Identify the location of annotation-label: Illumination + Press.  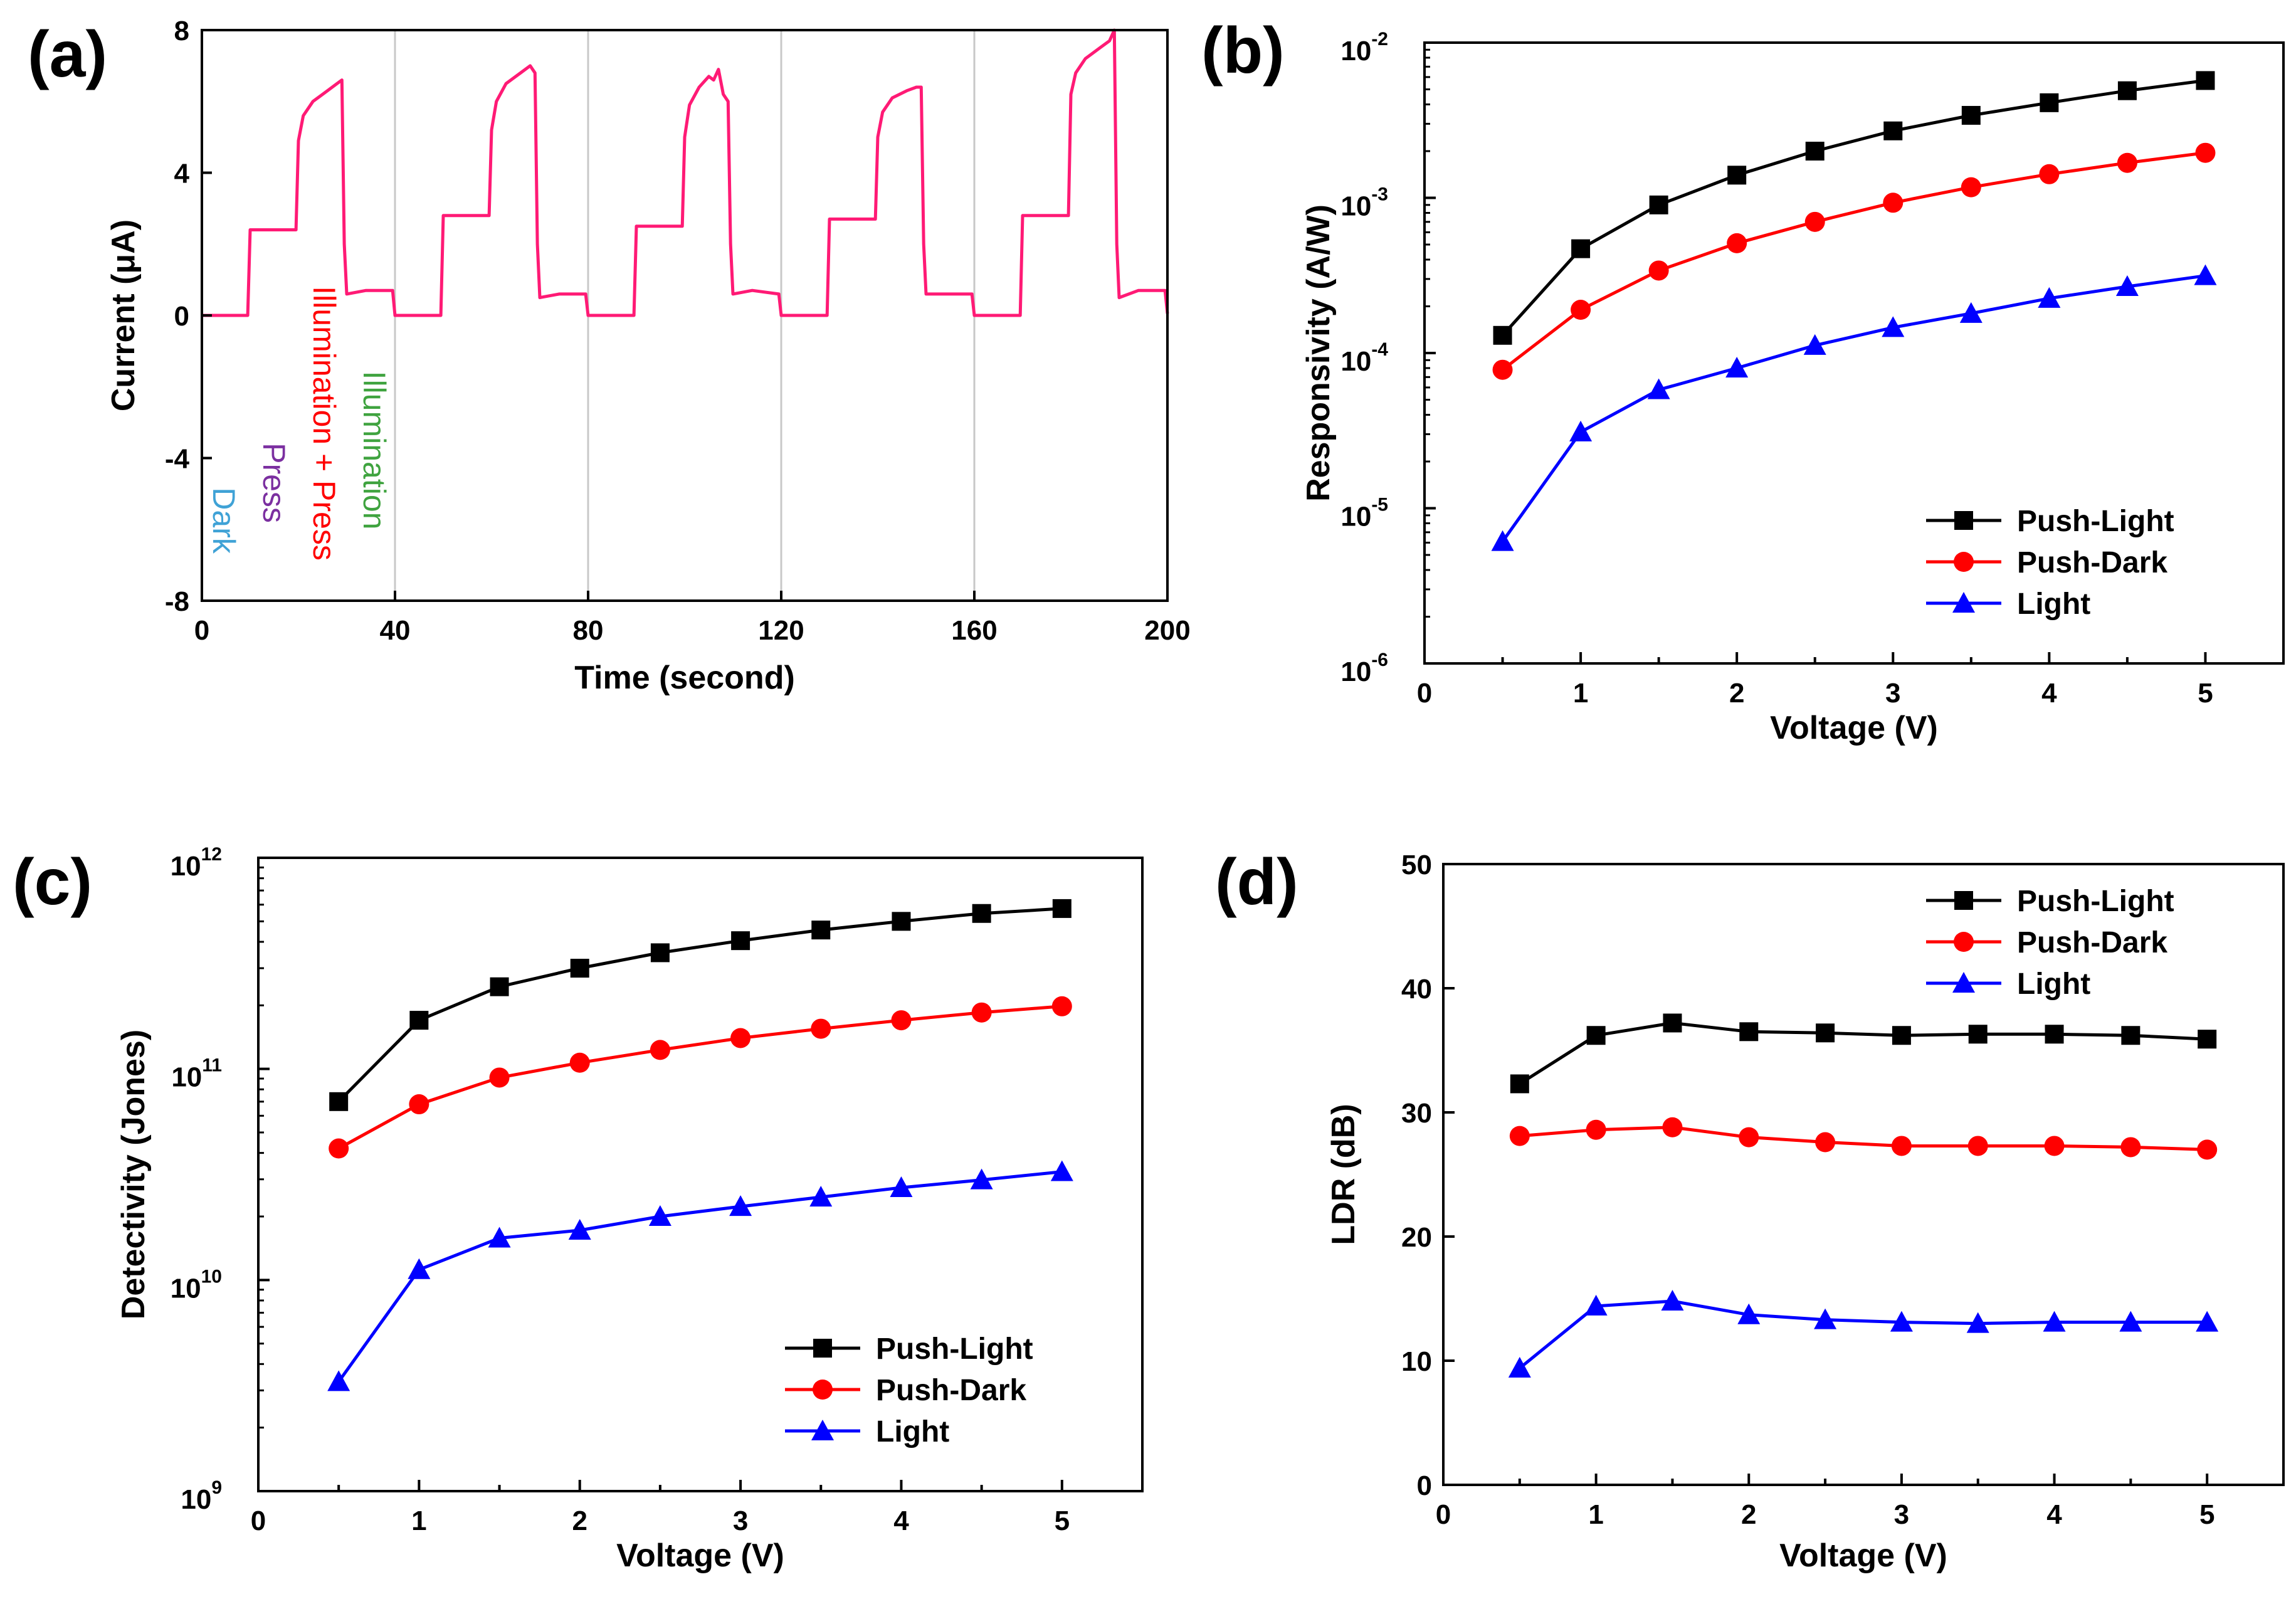
(324, 423).